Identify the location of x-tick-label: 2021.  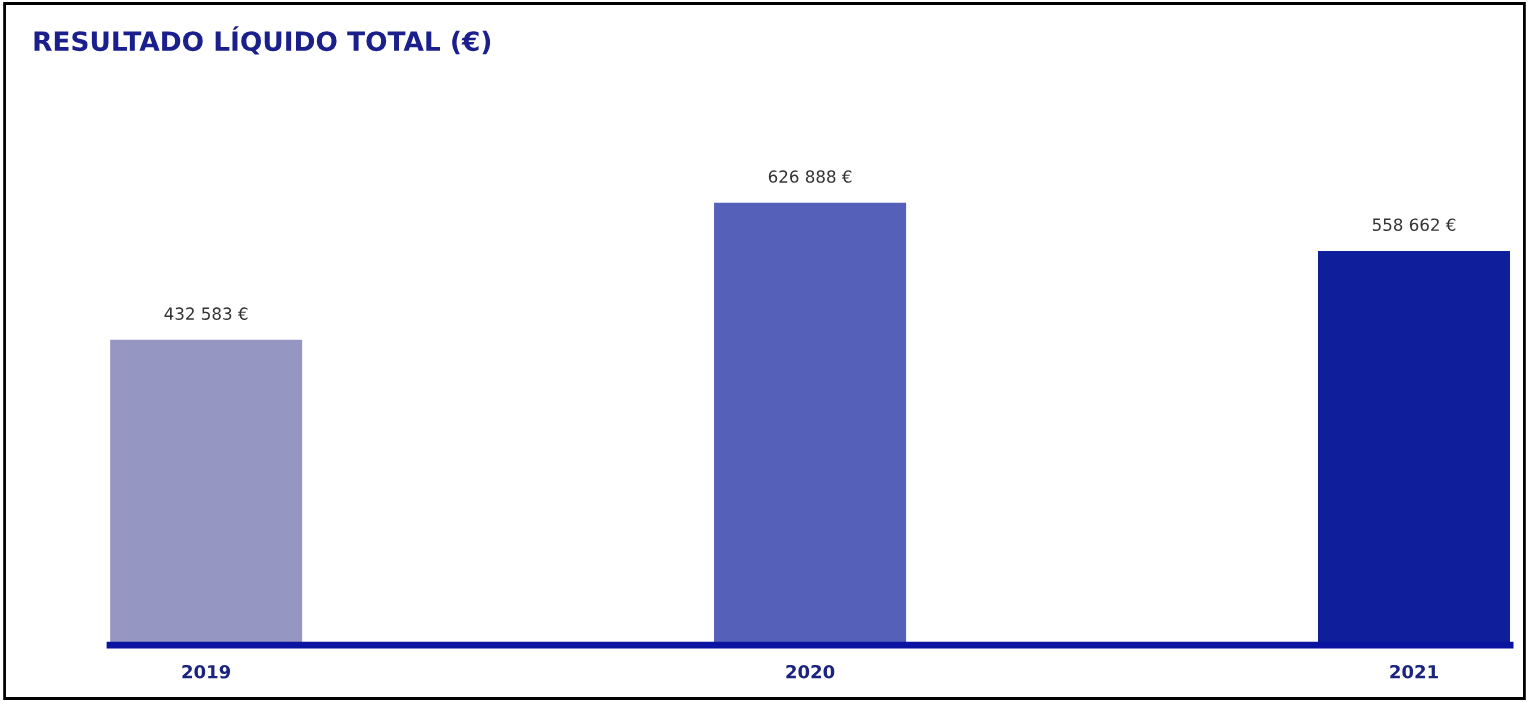
(1414, 671).